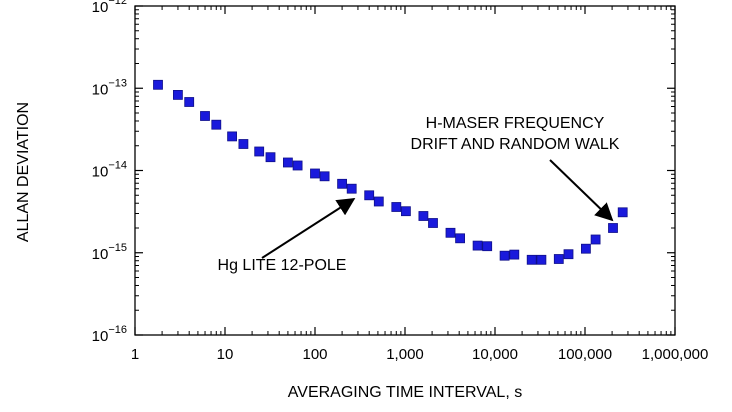 The height and width of the screenshot is (412, 732). Describe the element at coordinates (109, 334) in the screenshot. I see `y-tick-label: 10−16` at that location.